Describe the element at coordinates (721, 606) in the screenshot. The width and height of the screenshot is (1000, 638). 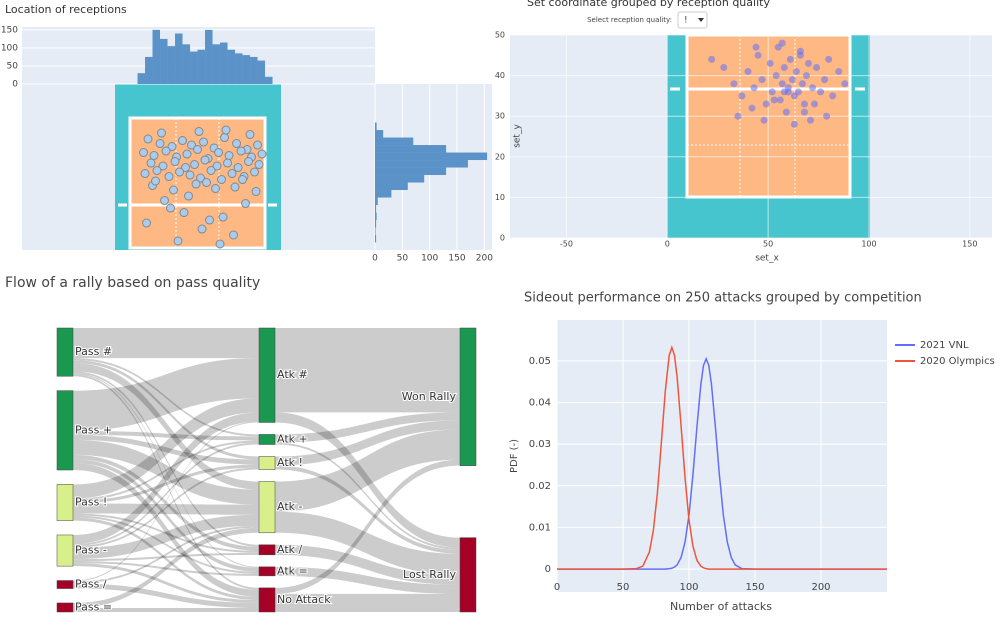
I see `x-axis-title: Number of attacks` at that location.